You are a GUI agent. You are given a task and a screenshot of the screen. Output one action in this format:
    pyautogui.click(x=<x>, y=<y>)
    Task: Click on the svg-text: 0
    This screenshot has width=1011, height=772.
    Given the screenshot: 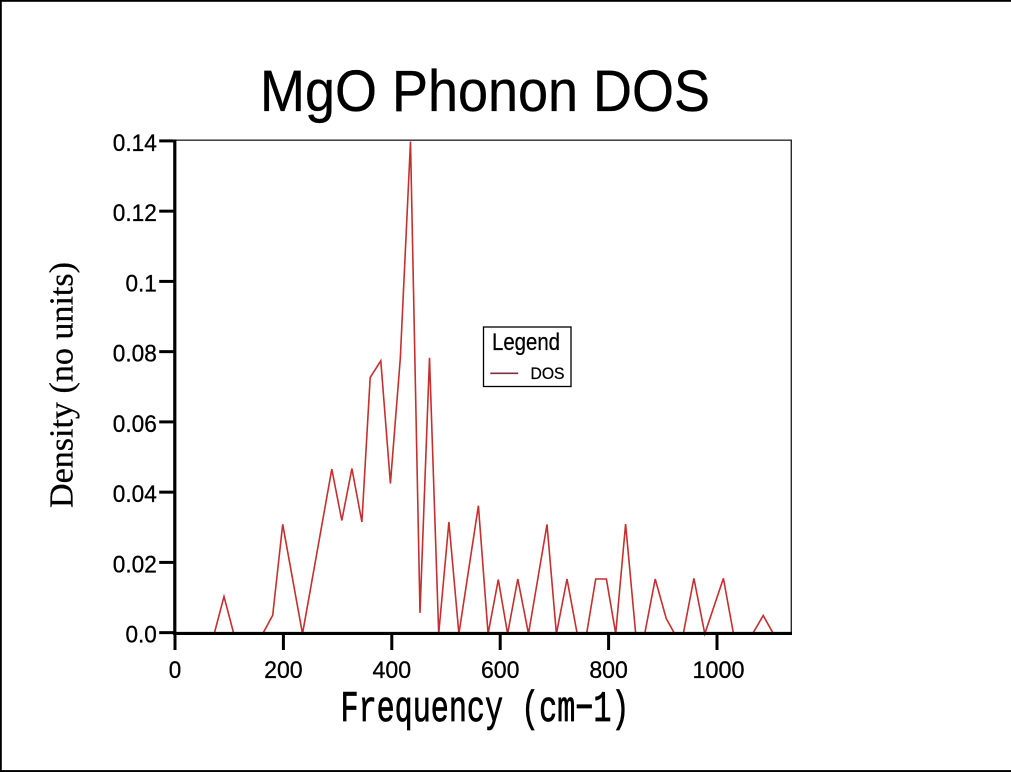 What is the action you would take?
    pyautogui.click(x=175, y=670)
    